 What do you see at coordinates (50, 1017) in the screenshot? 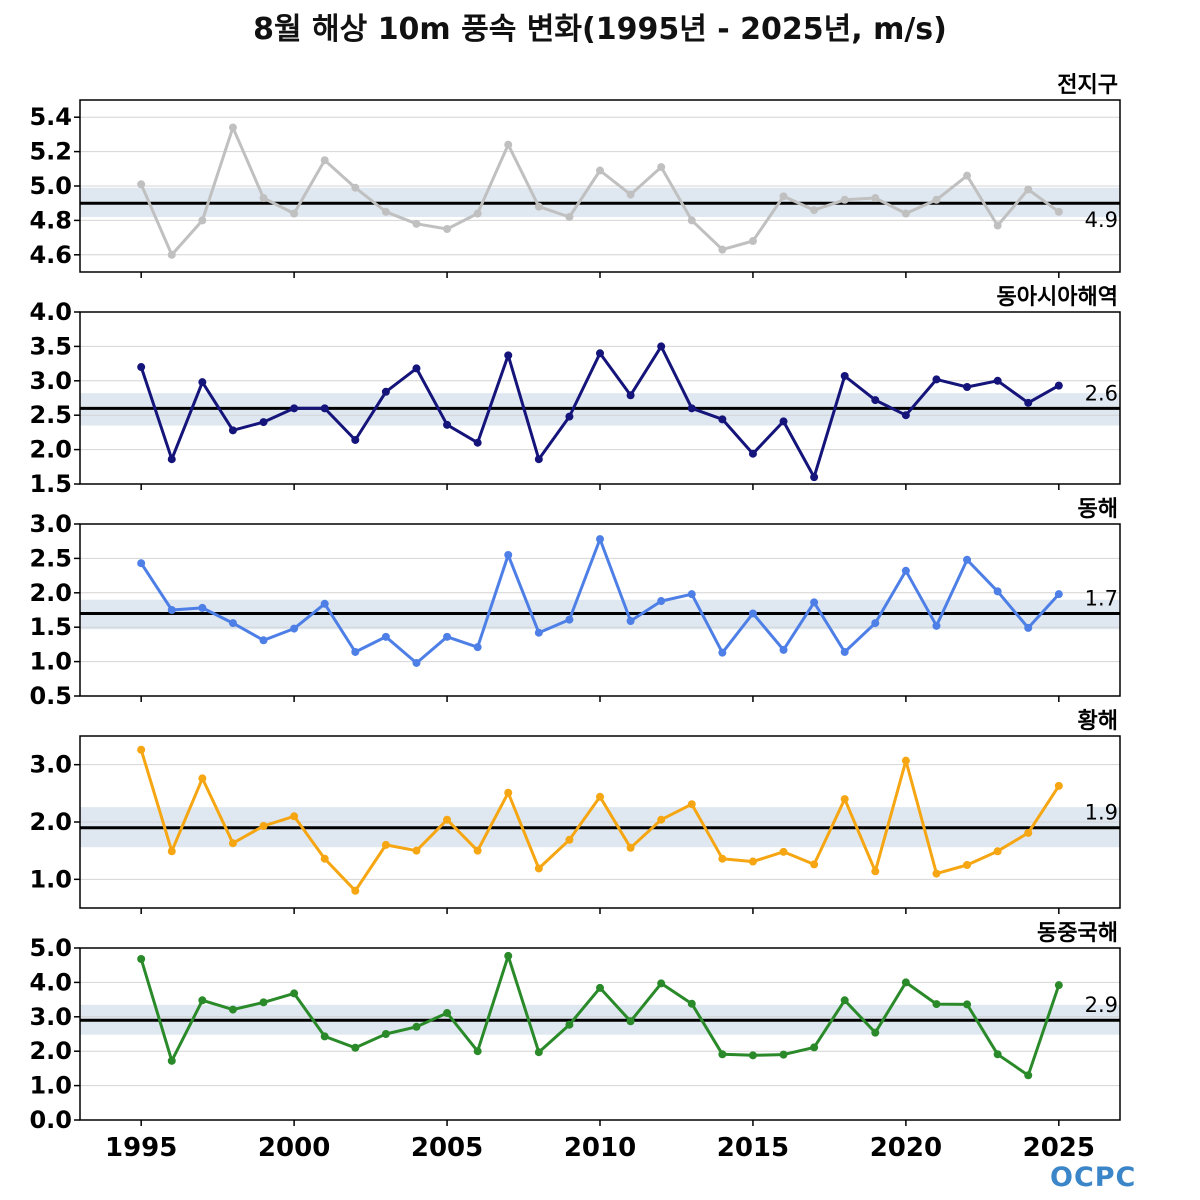
I see `y-tick-label: 3.0` at bounding box center [50, 1017].